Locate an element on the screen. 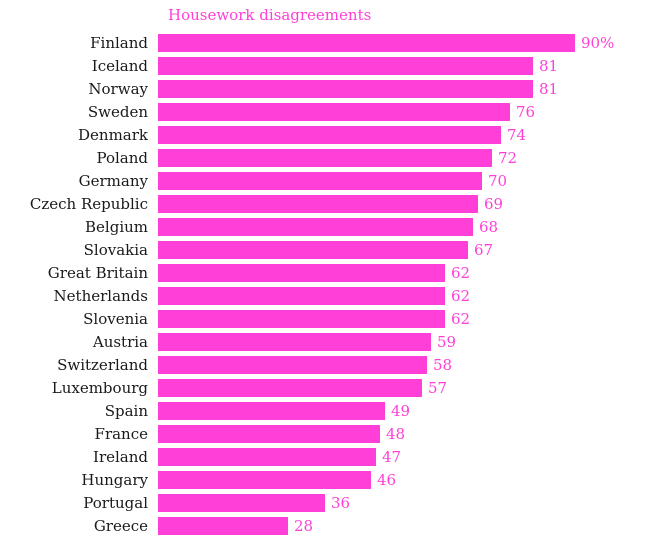 This screenshot has width=663, height=554. bar-row: Switzerland 58 is located at coordinates (331, 364).